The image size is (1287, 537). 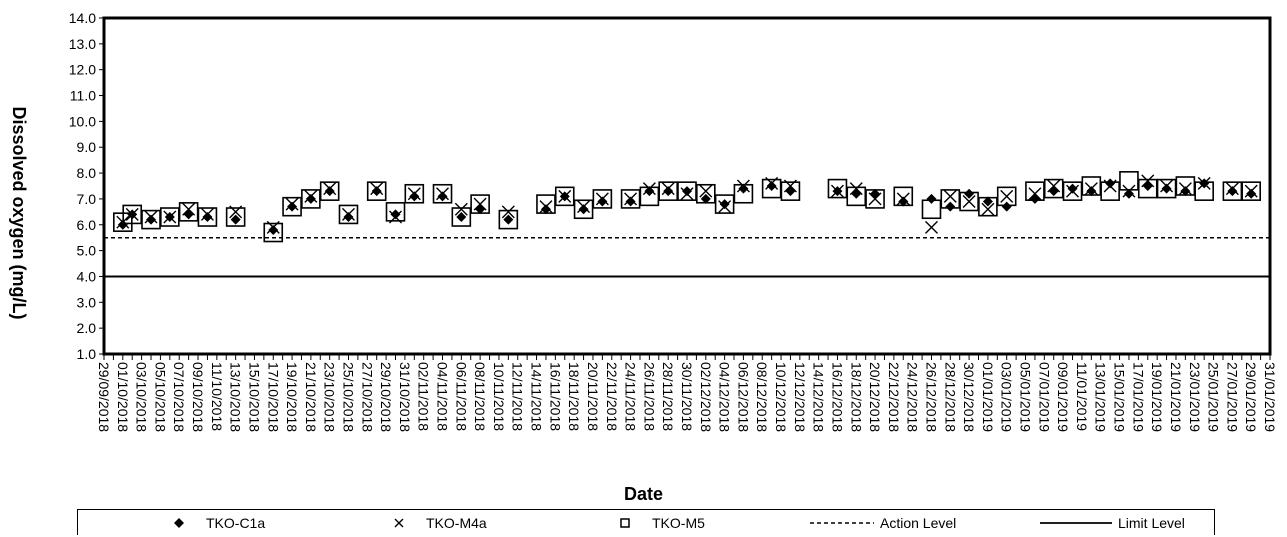 I want to click on x-tick-label: 29/01/2019, so click(x=1251, y=397).